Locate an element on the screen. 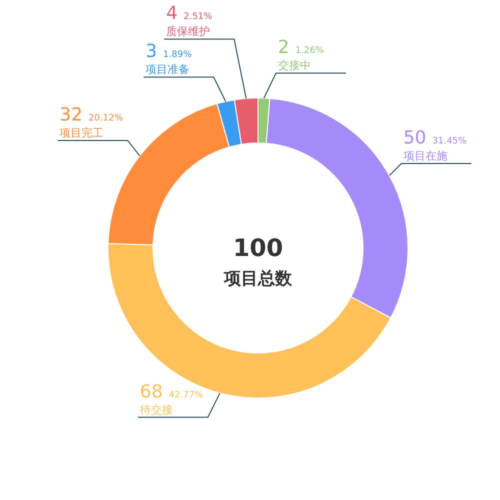 This screenshot has width=500, height=500. slice-label: 待交接 is located at coordinates (156, 409).